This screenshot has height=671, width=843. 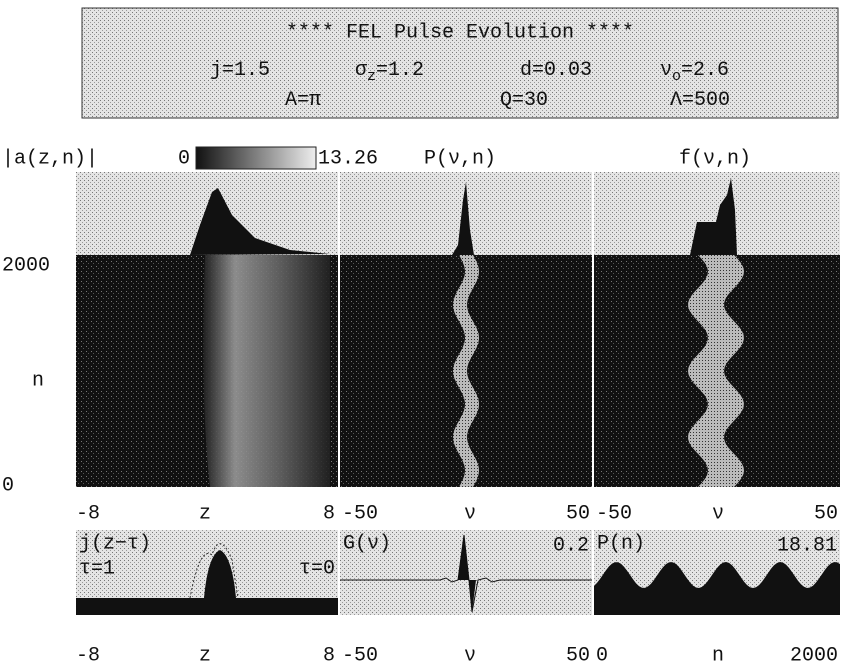 I want to click on parameter-symbol: Λ=500, so click(x=700, y=100).